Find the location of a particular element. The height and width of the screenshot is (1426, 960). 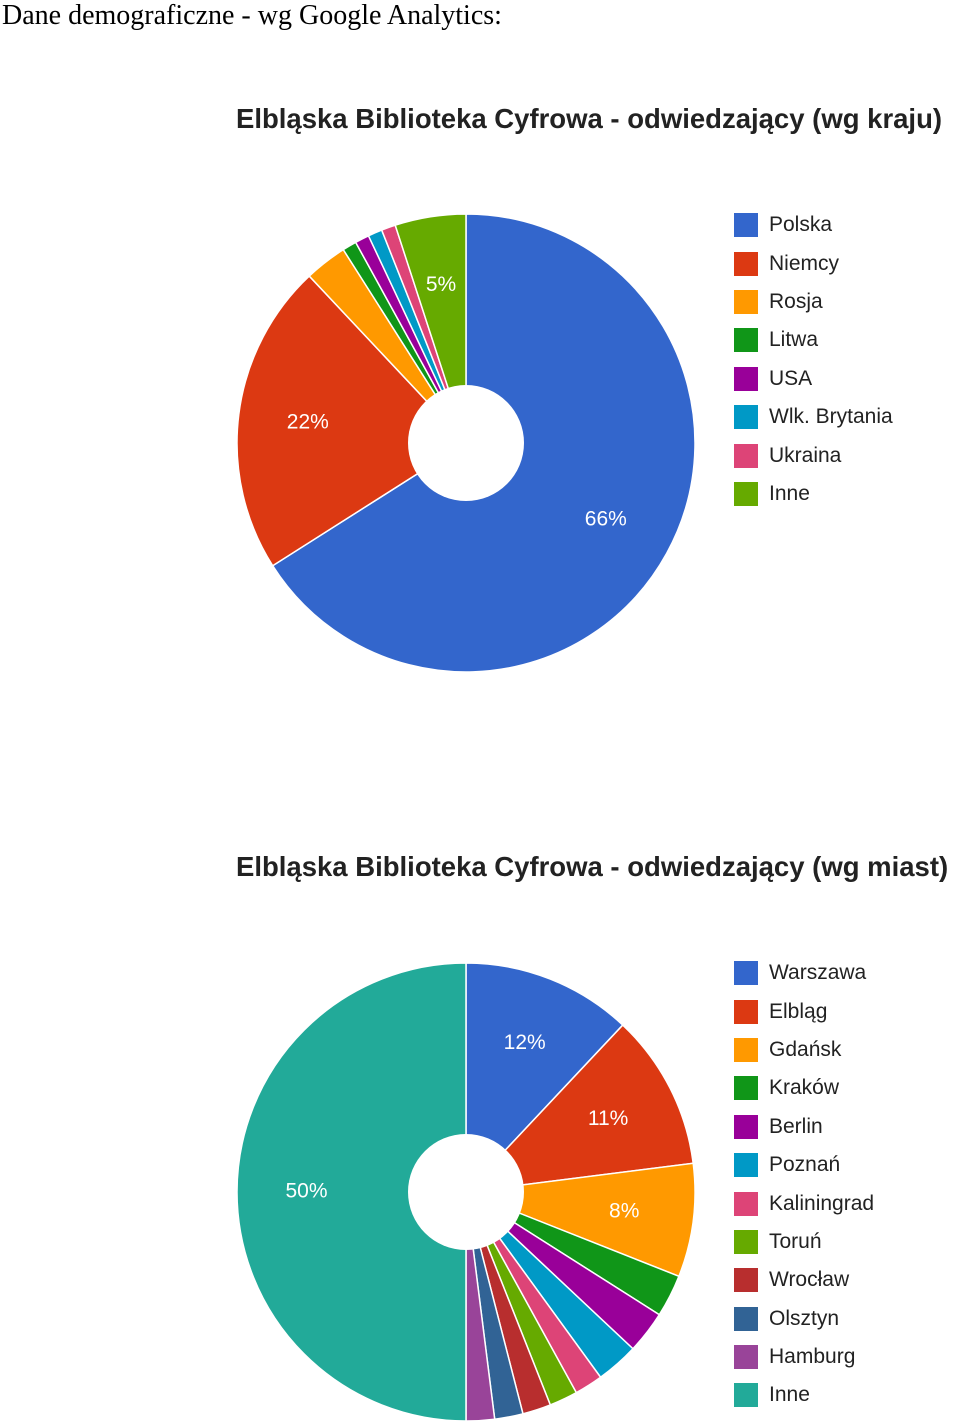

legend-label: Olsztyn is located at coordinates (804, 1318).